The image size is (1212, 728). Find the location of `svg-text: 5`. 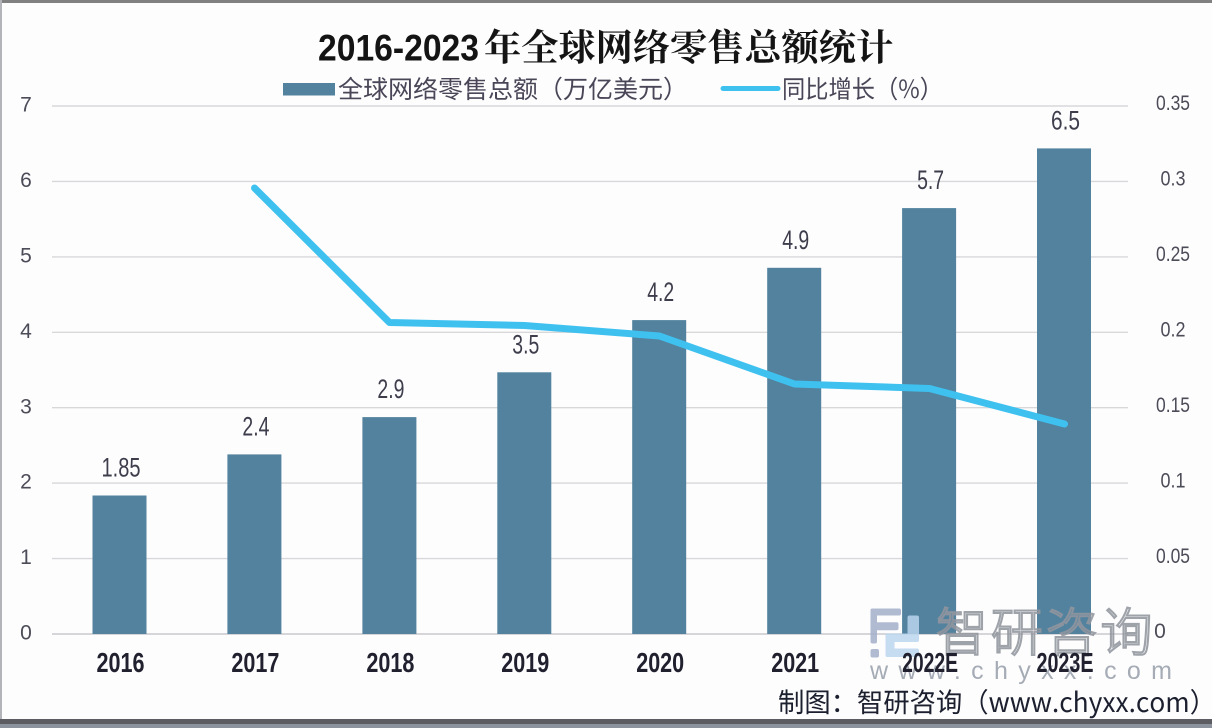

svg-text: 5 is located at coordinates (26, 256).